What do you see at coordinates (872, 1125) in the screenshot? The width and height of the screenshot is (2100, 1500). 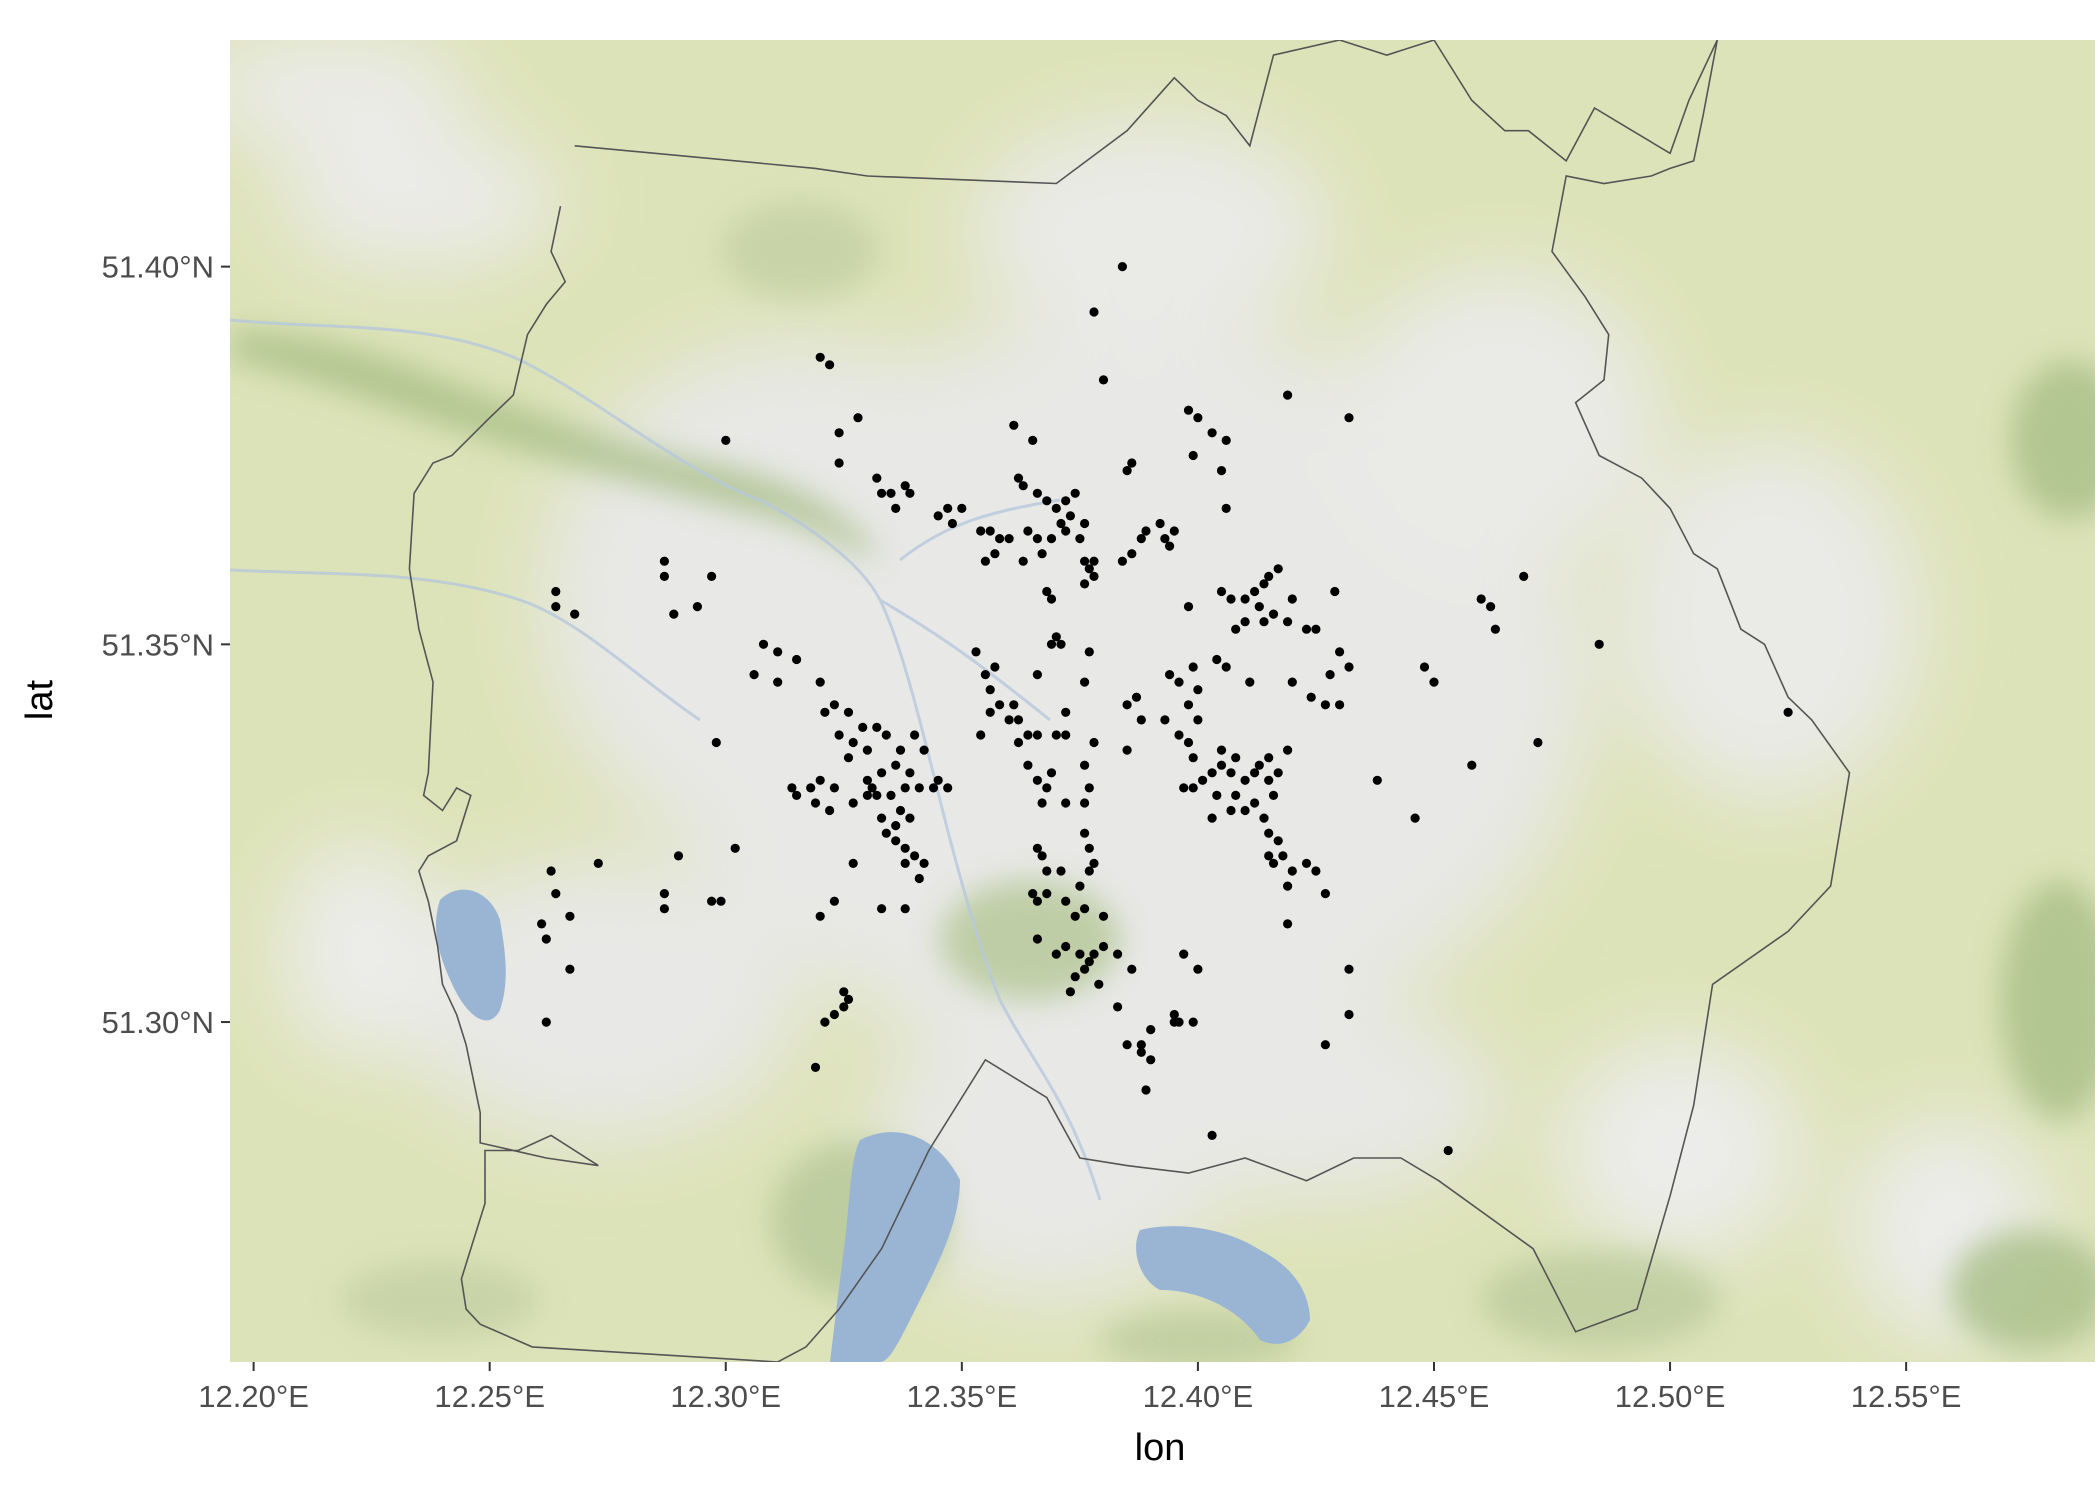 I see `basemap-lakes` at bounding box center [872, 1125].